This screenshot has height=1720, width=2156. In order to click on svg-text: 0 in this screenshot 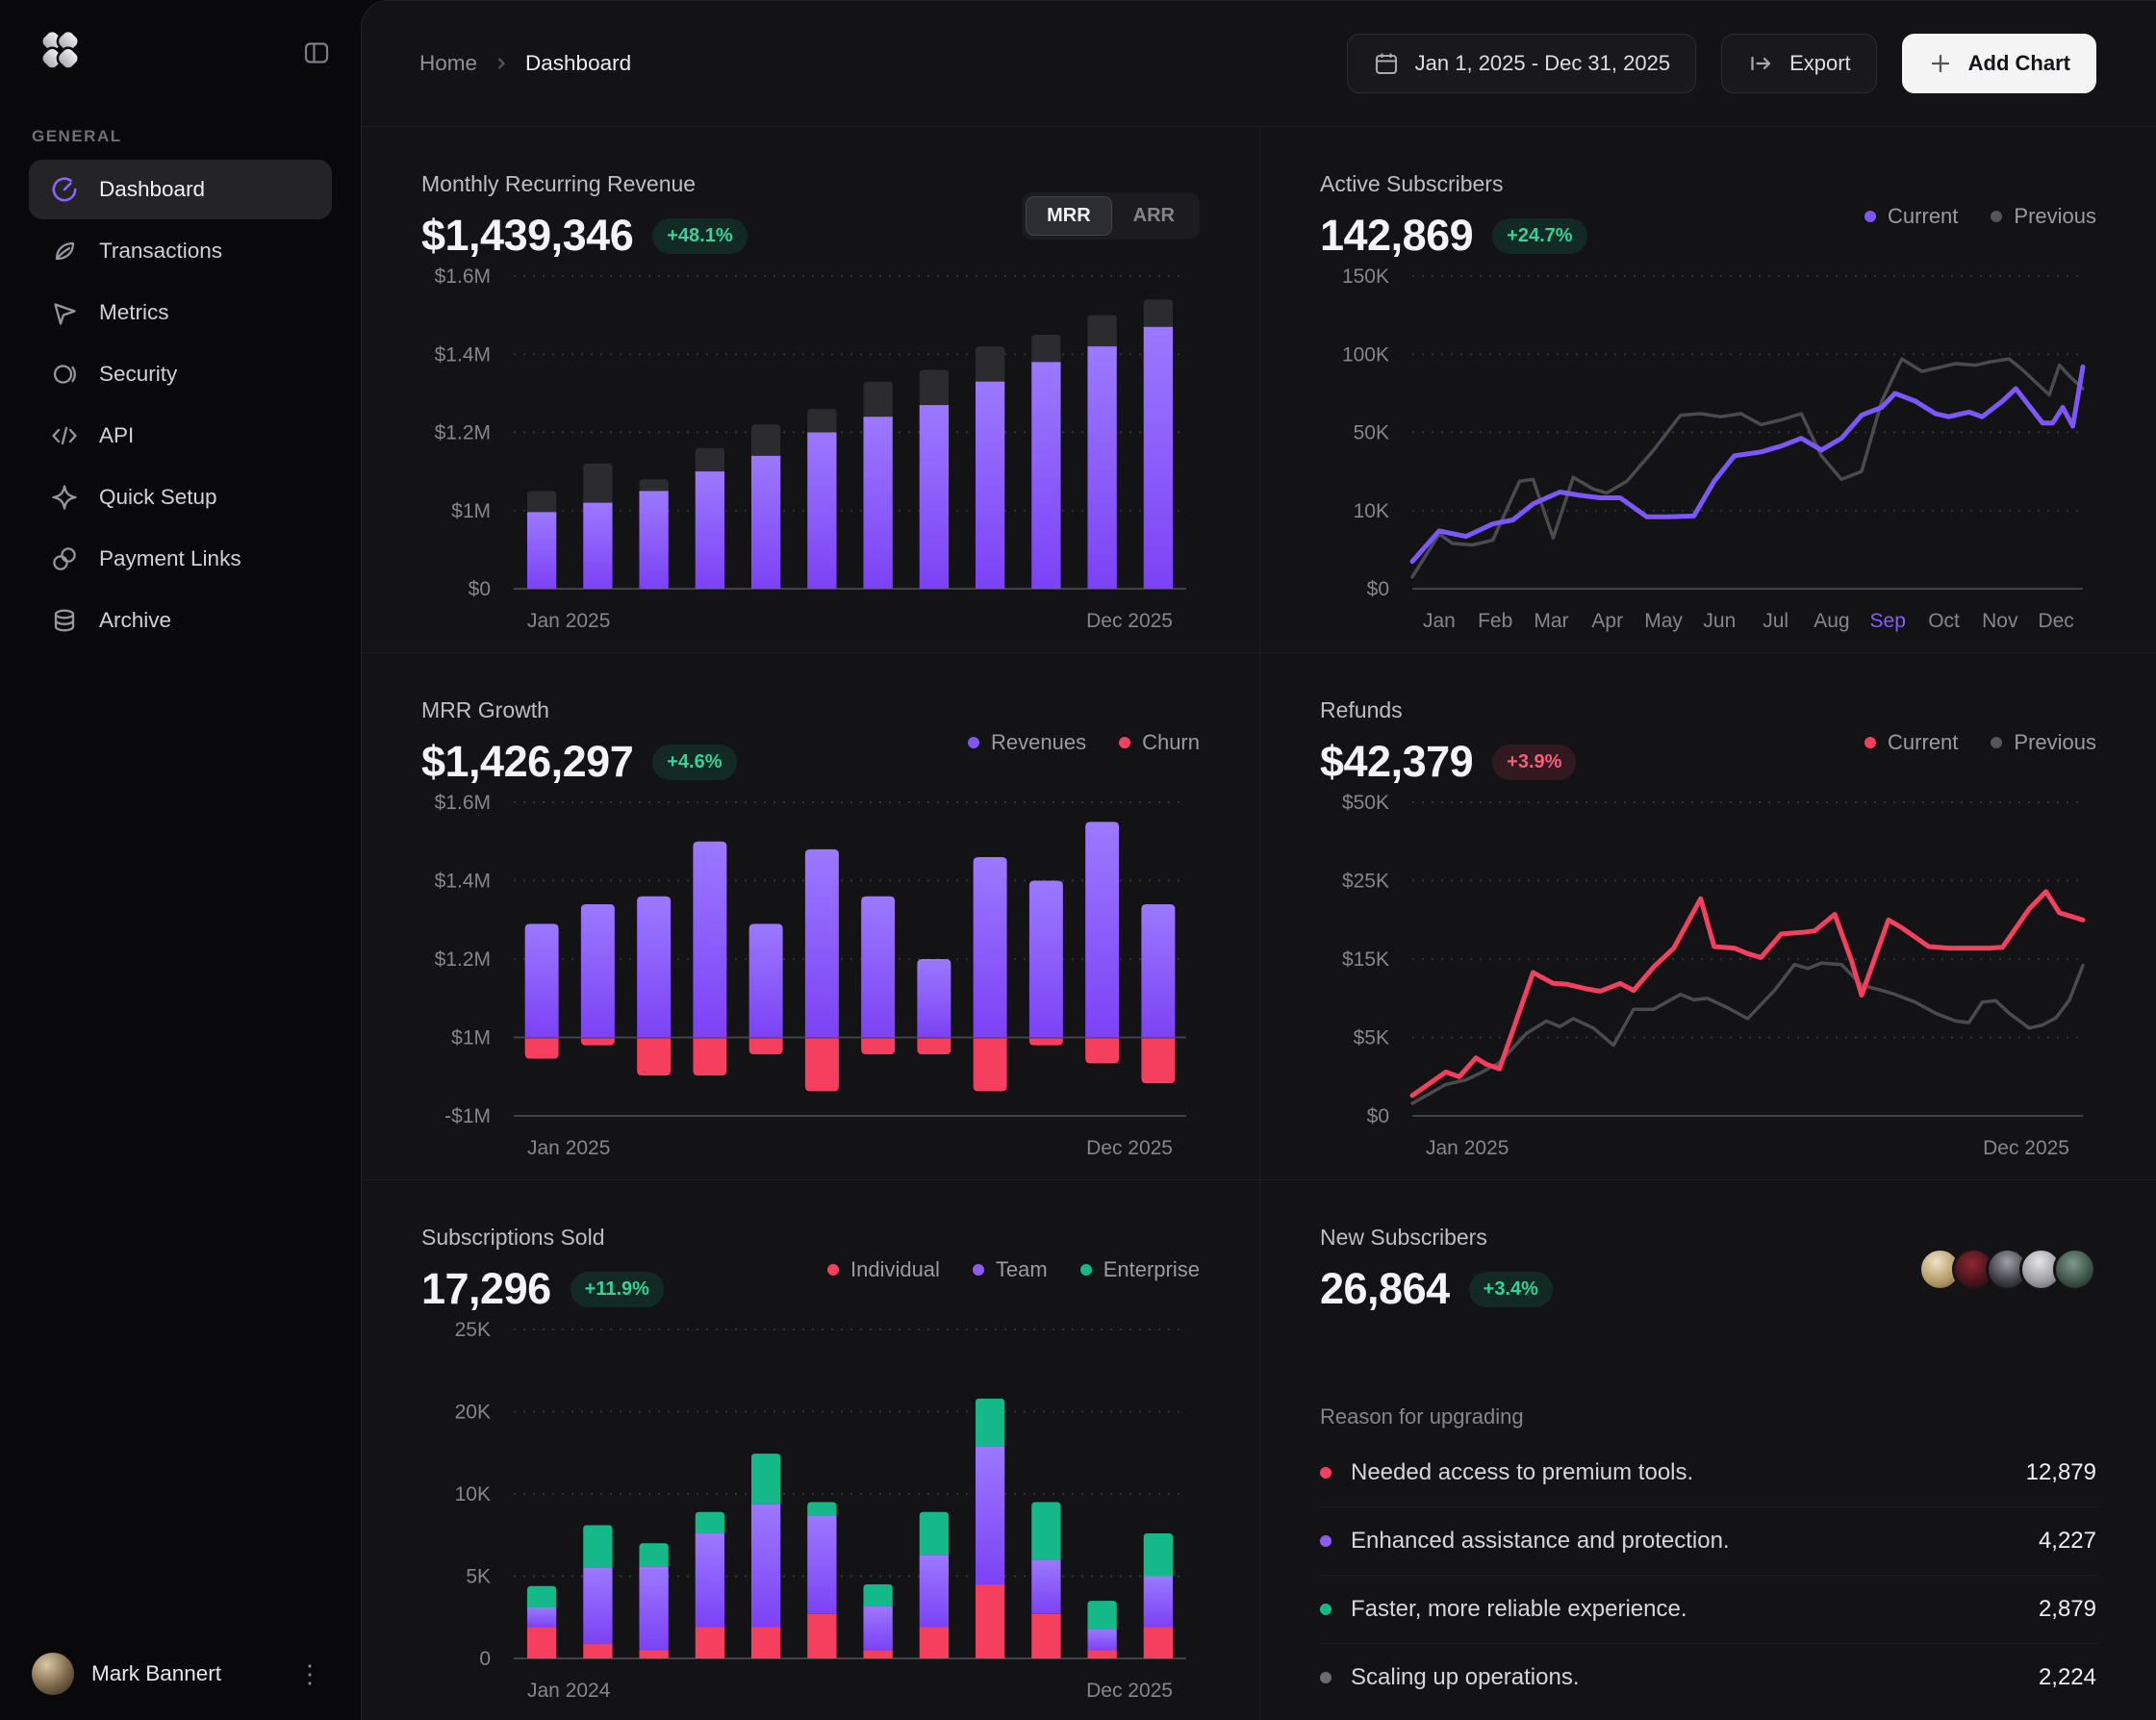, I will do `click(485, 1659)`.